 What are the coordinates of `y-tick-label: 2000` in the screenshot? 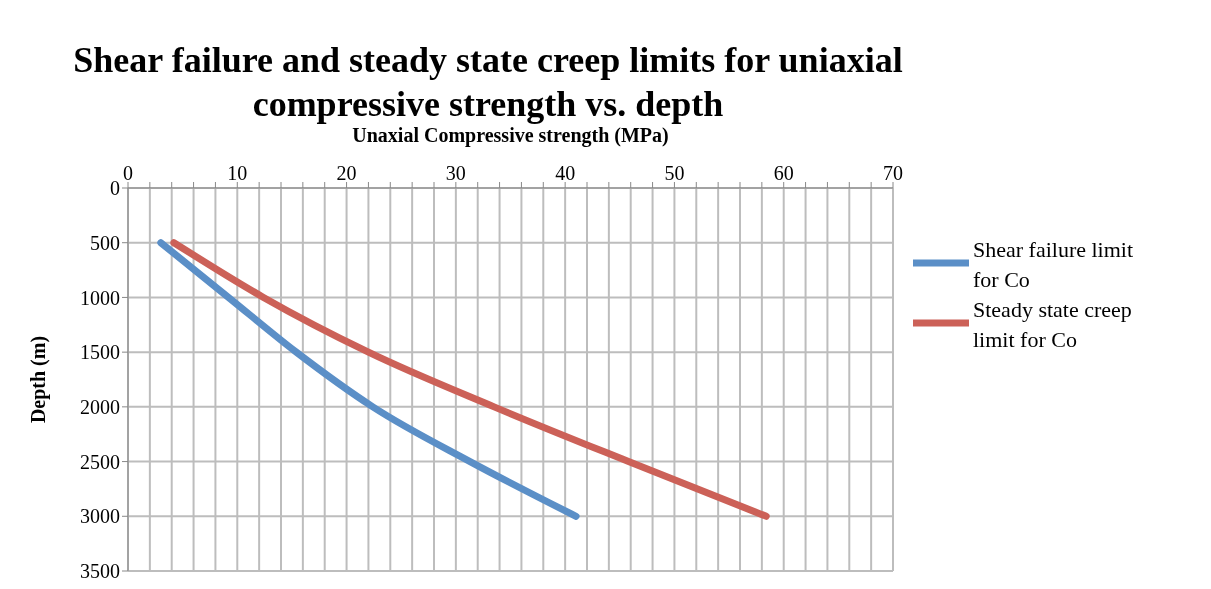 It's located at (100, 406).